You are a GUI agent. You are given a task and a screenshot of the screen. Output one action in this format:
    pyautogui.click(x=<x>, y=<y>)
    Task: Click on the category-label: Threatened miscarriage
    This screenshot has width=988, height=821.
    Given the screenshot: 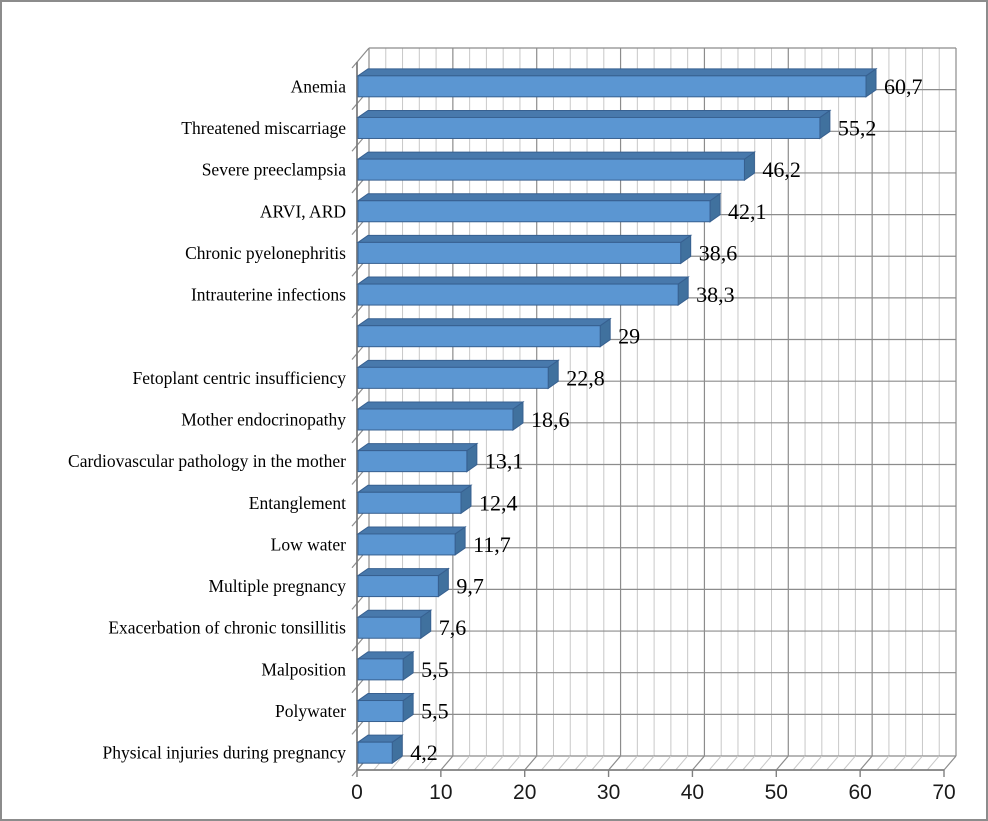 What is the action you would take?
    pyautogui.click(x=263, y=128)
    